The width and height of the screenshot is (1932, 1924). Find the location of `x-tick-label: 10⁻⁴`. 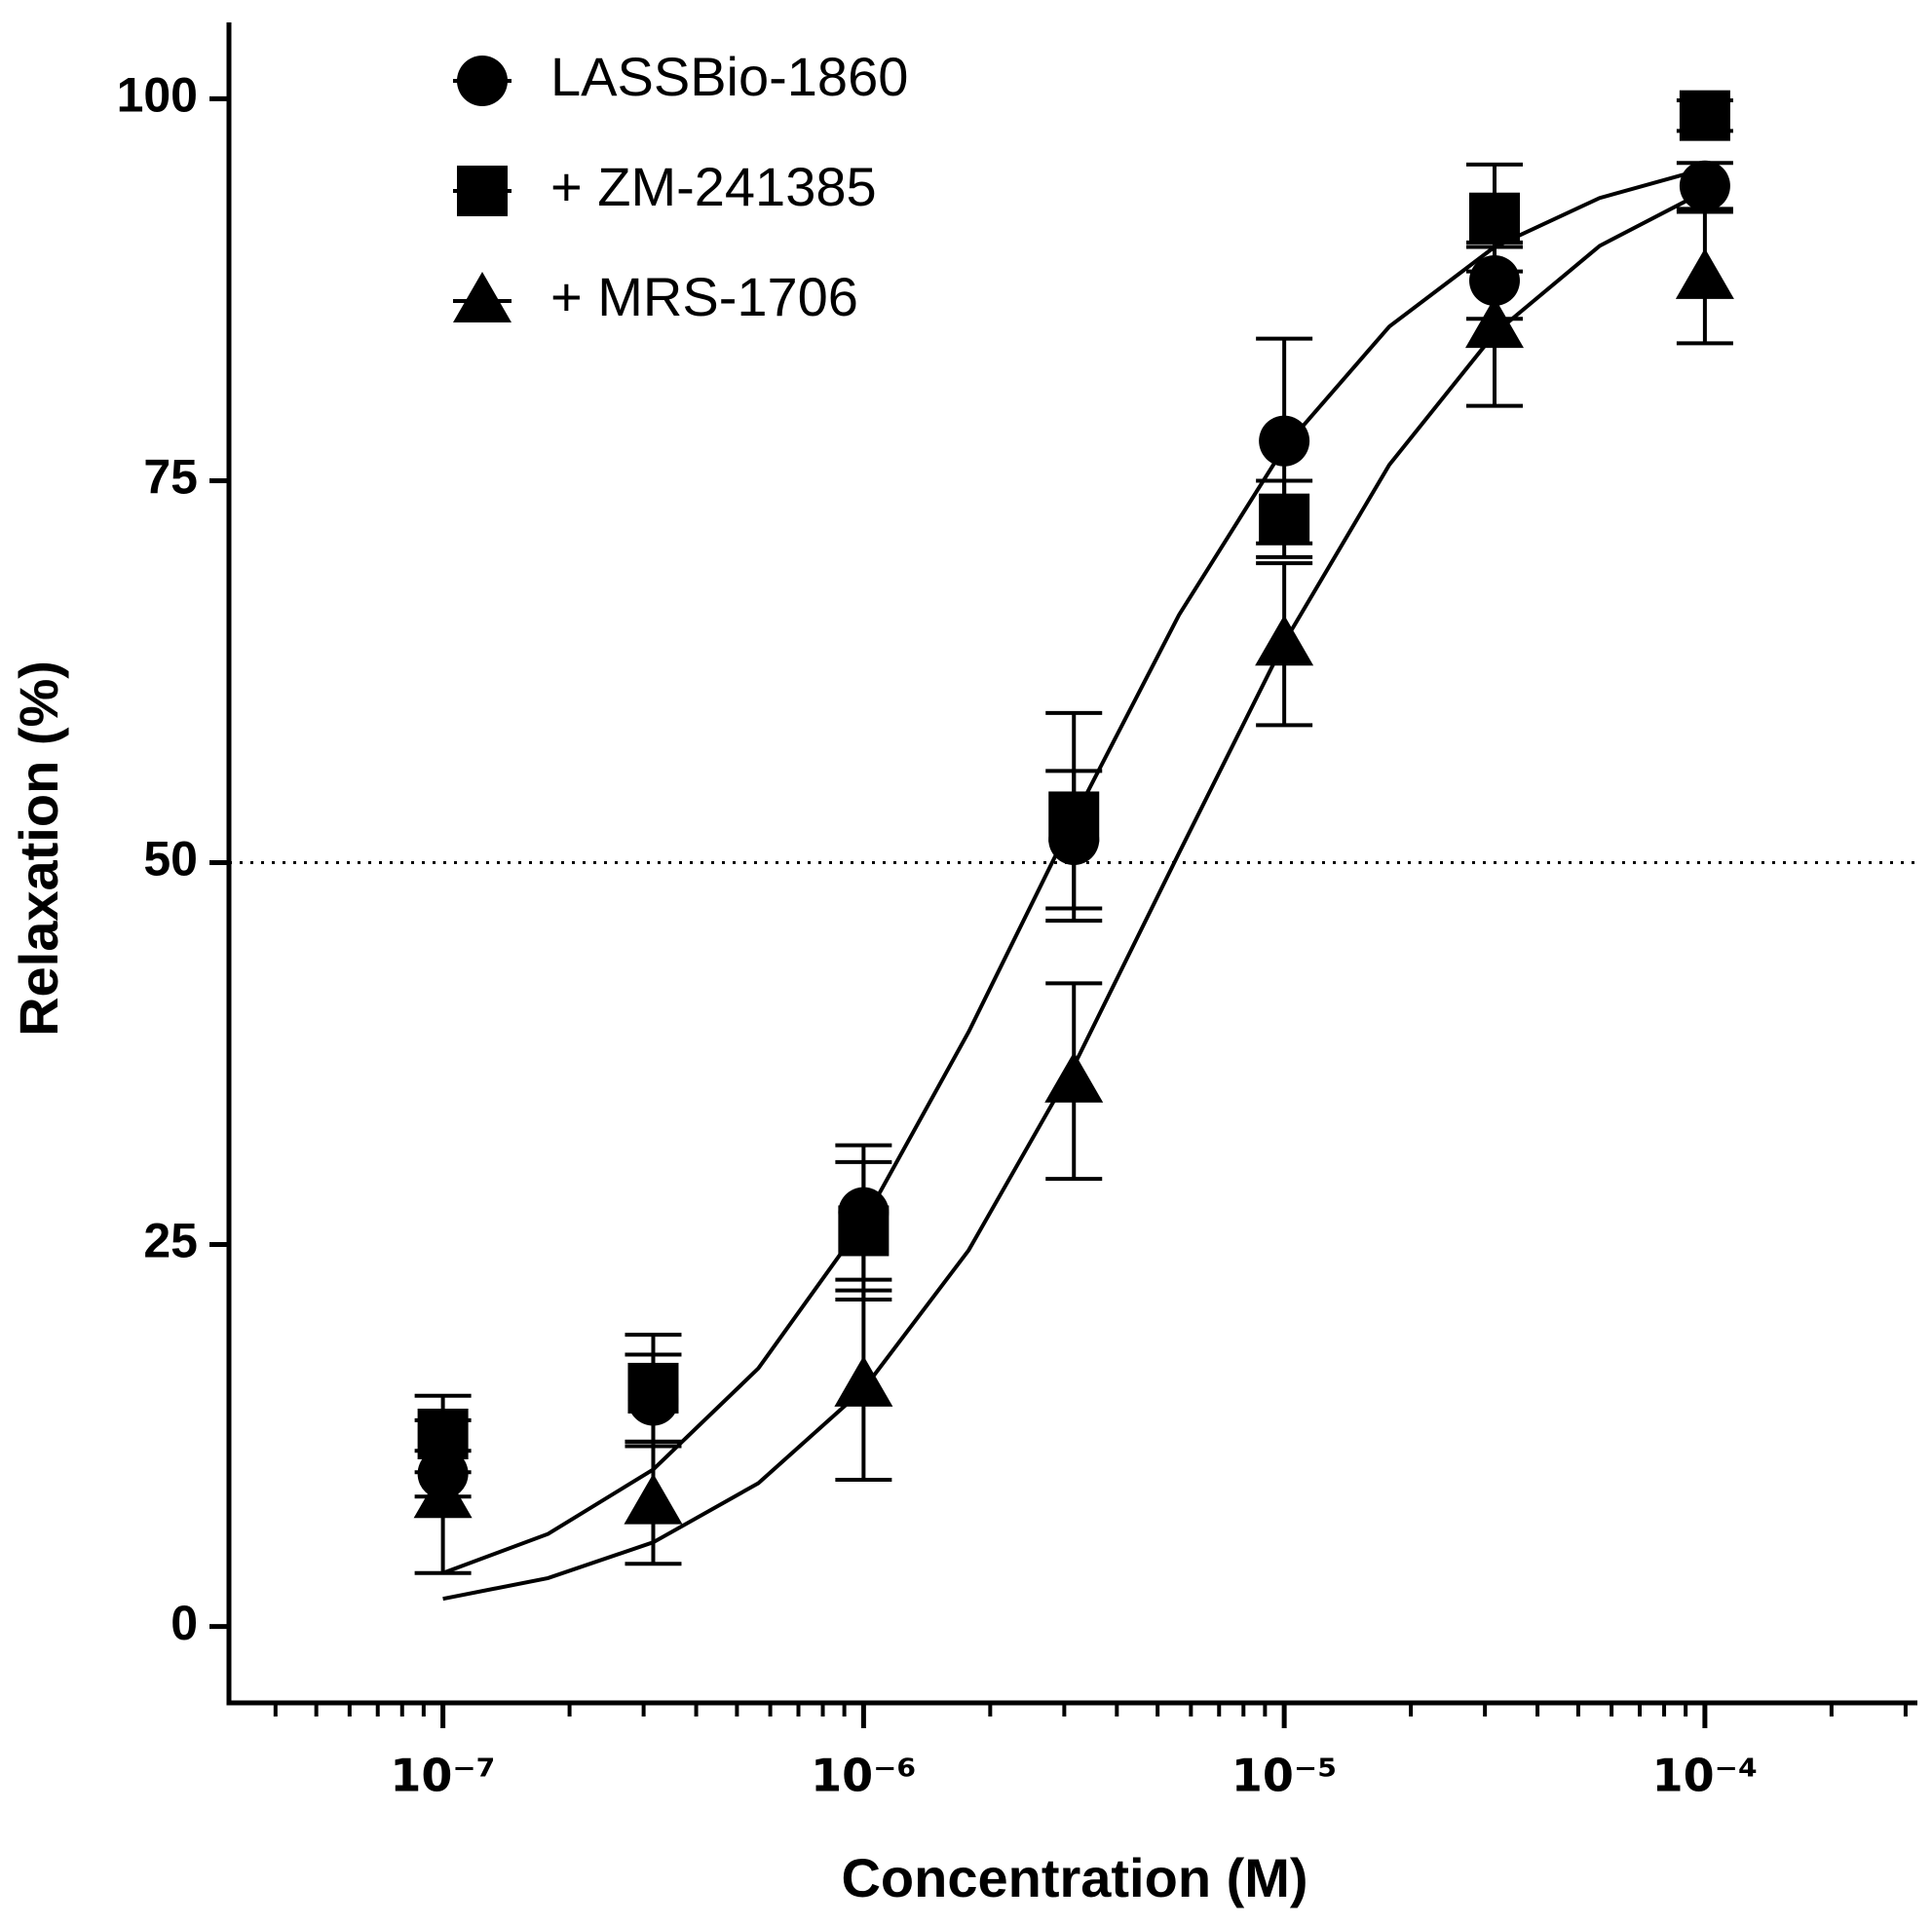

x-tick-label: 10⁻⁴ is located at coordinates (1705, 1776).